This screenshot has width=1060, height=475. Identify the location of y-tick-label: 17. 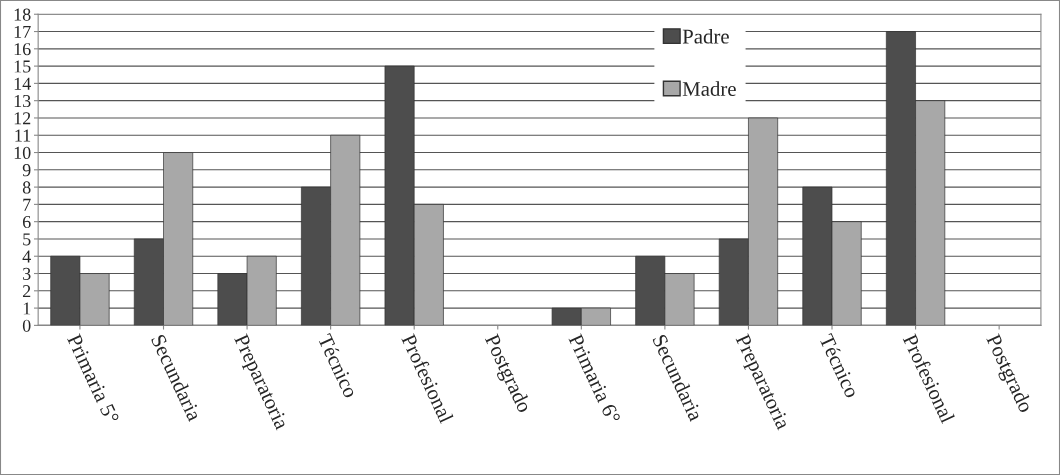
(22, 31).